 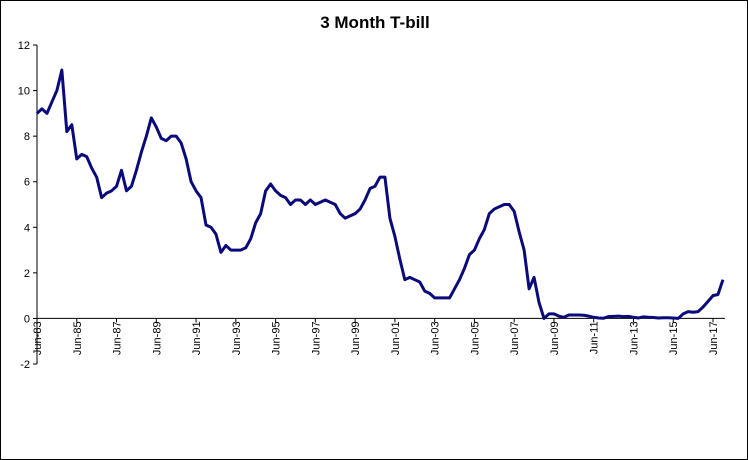 What do you see at coordinates (25, 365) in the screenshot?
I see `y-tick-label: -2` at bounding box center [25, 365].